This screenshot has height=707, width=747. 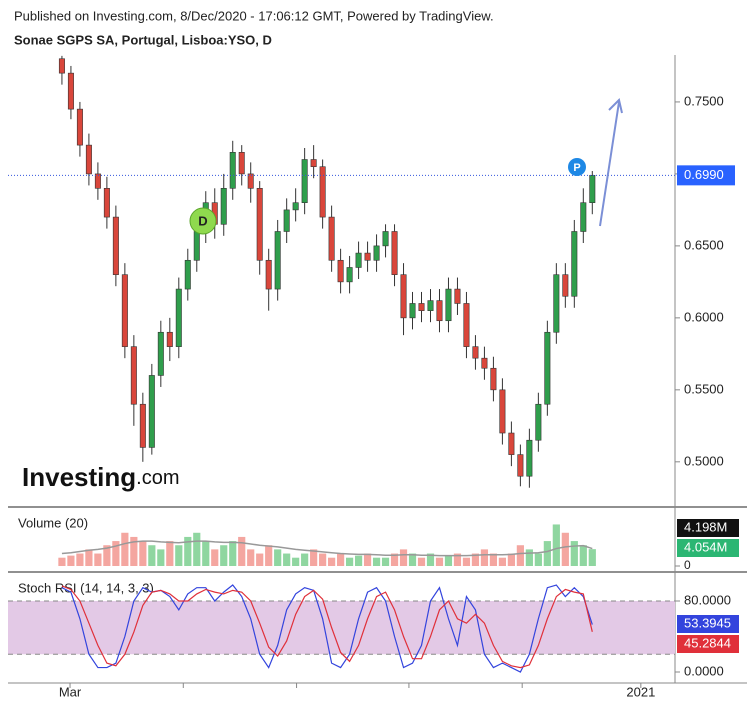 I want to click on stoch-line, so click(x=327, y=628).